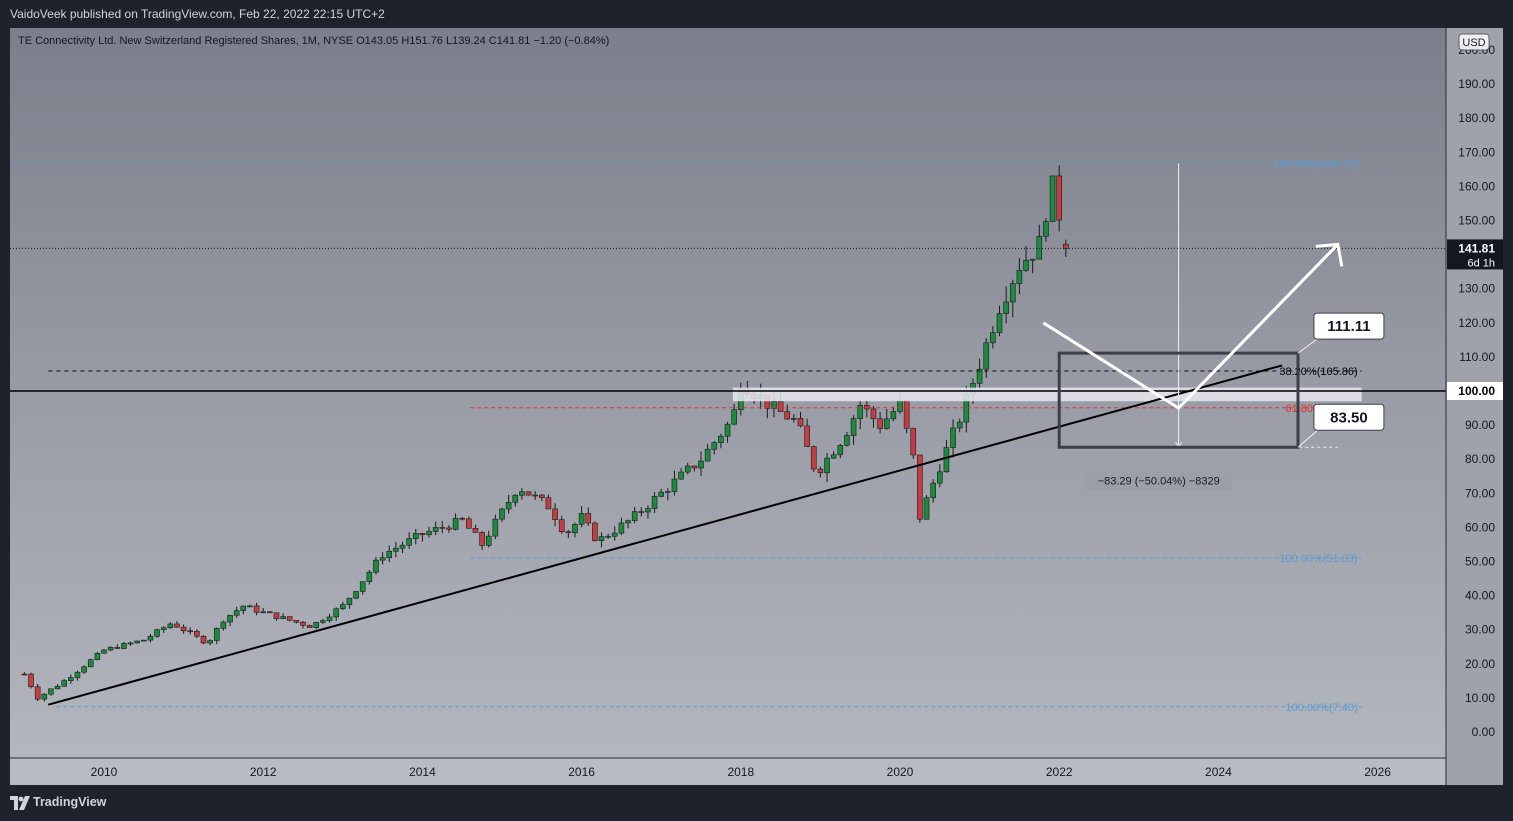  I want to click on x-tick-label: 2012, so click(263, 772).